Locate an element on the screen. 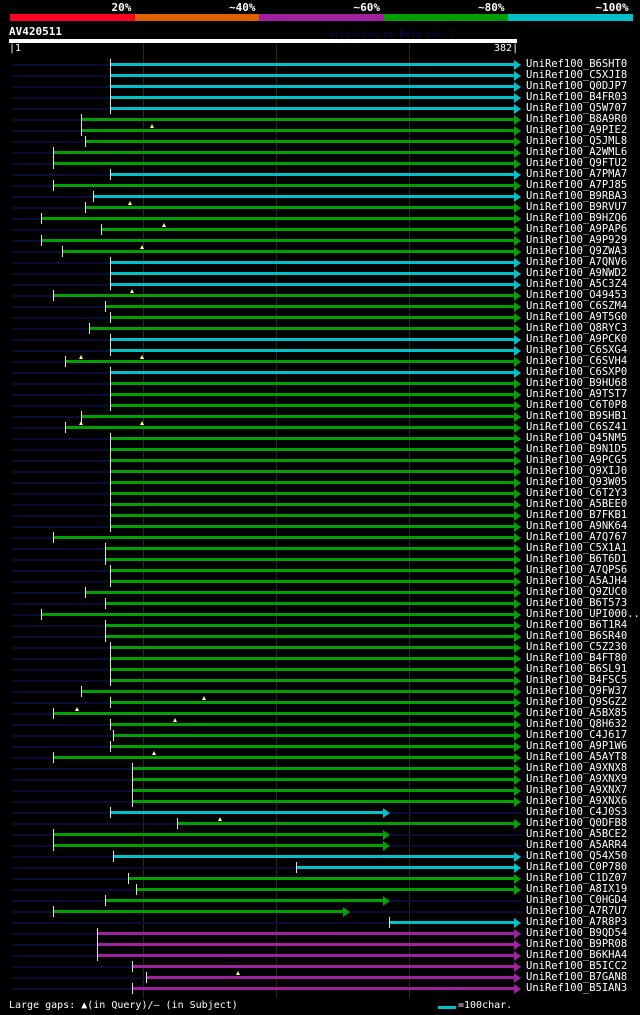  hit-label: UniRef100_B7FKB1 is located at coordinates (577, 515).